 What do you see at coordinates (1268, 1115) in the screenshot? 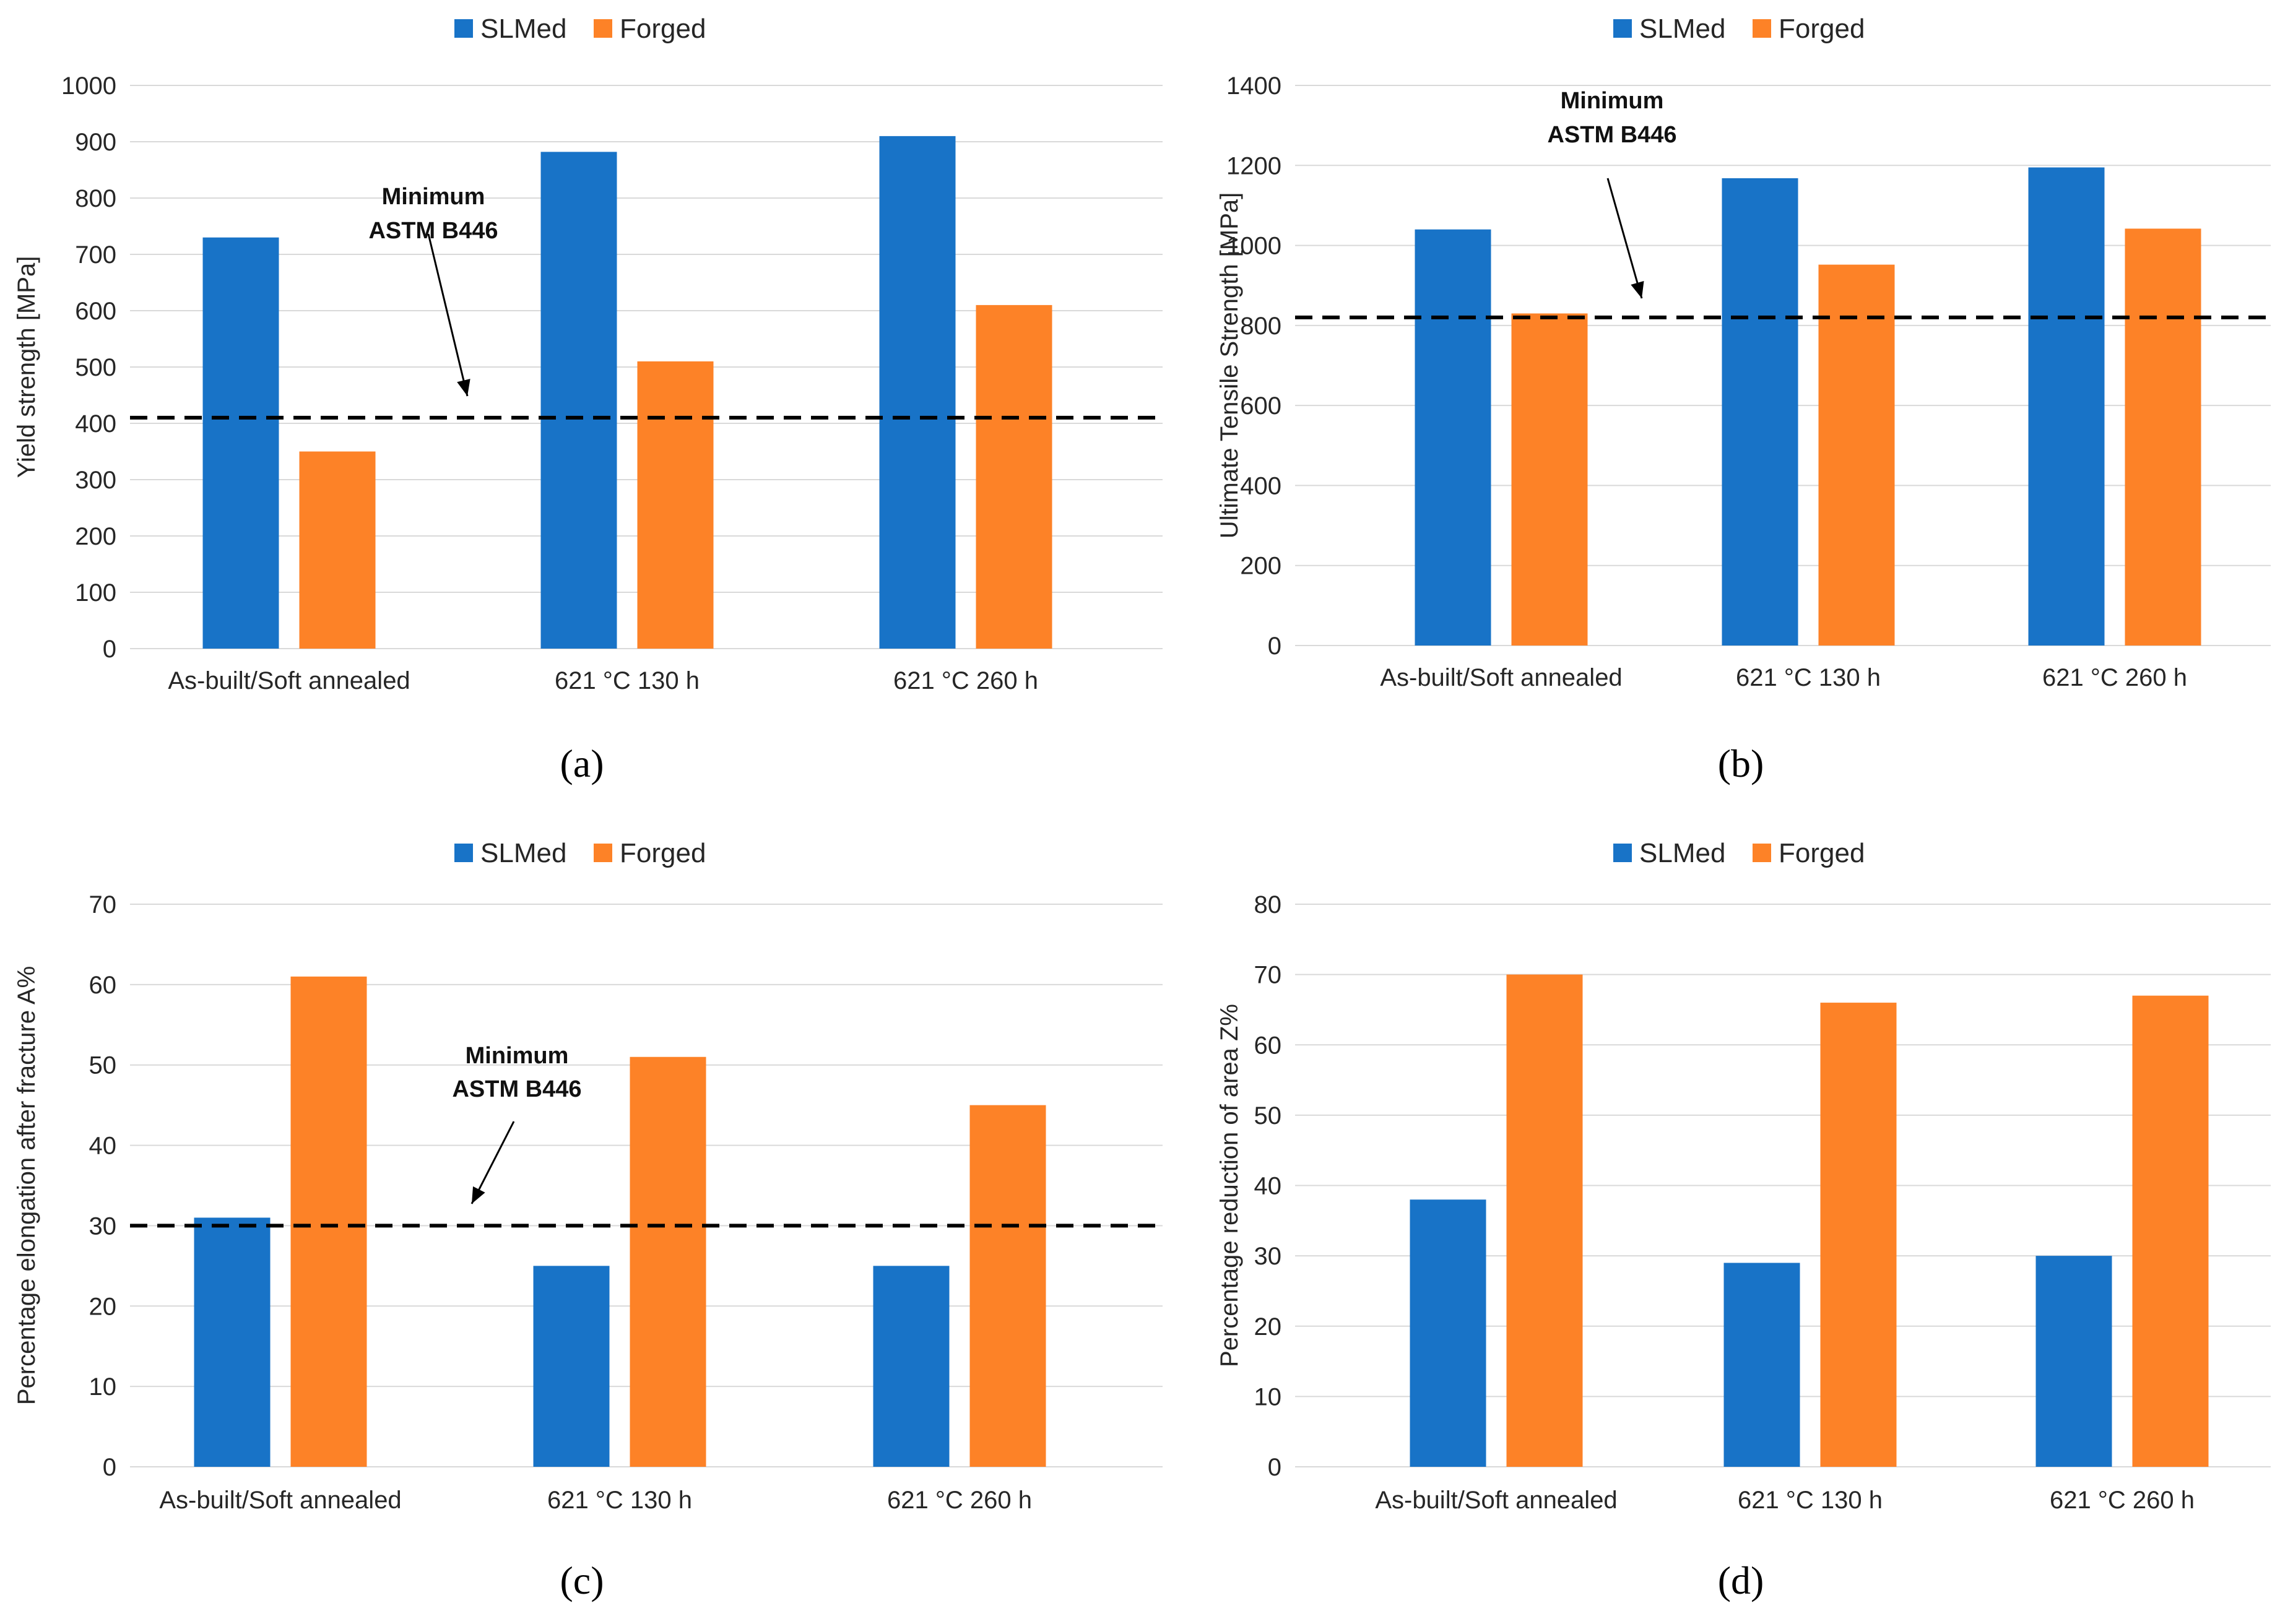
I see `y-tick-label: 50` at bounding box center [1268, 1115].